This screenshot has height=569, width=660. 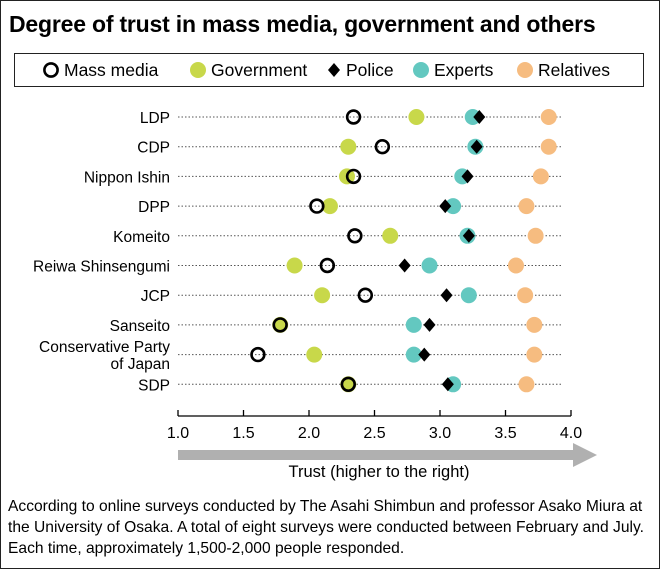 I want to click on legend-label: Experts, so click(x=464, y=69).